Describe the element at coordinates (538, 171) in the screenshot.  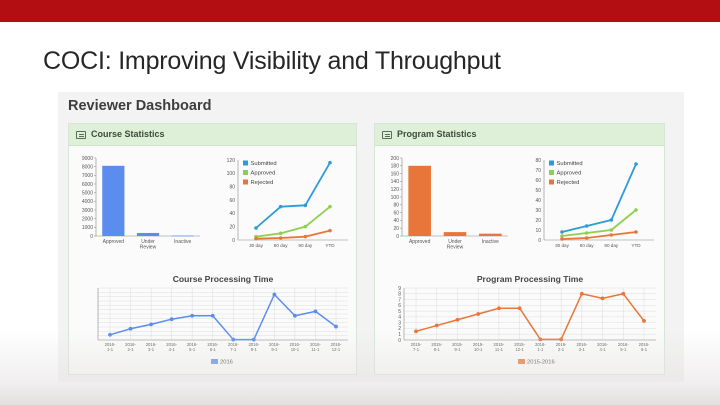
I see `y-tick-label: 70` at that location.